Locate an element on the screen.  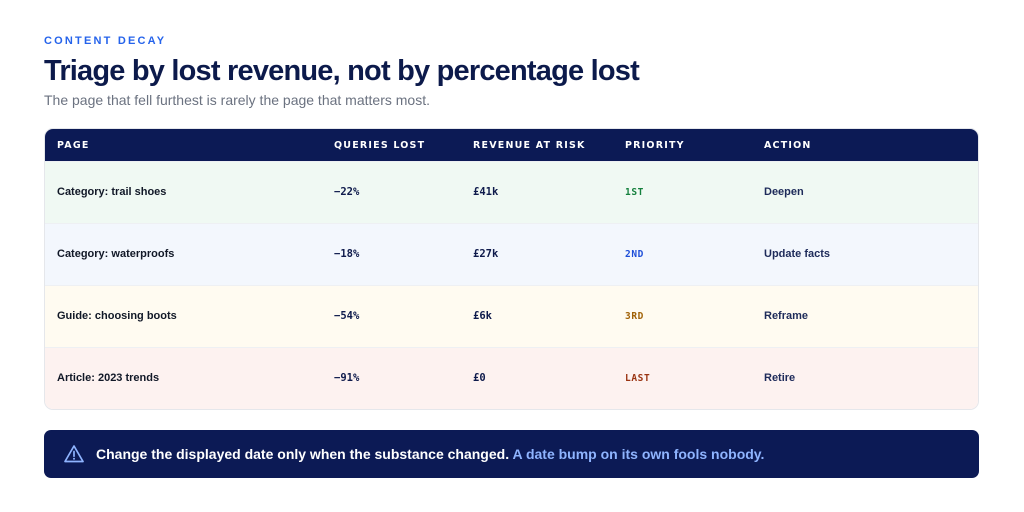
cell-action: Reframe is located at coordinates (786, 316).